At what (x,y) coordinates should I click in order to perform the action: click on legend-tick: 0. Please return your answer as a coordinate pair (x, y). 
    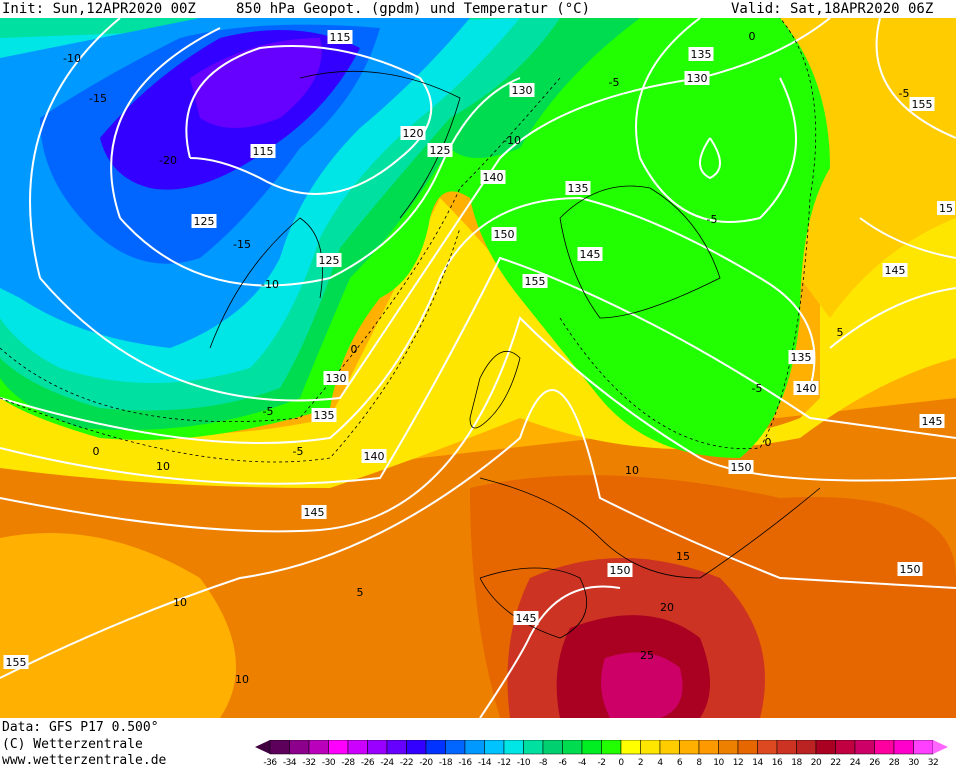
    Looking at the image, I should click on (621, 763).